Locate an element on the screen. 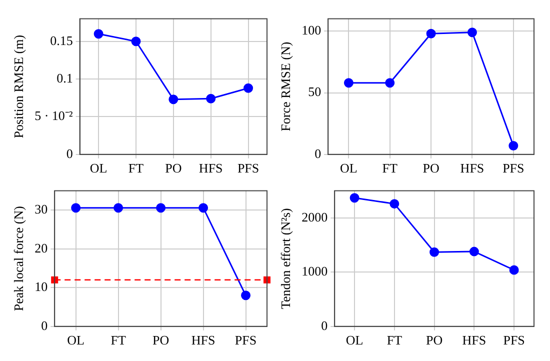  y-tick-label: 1000 is located at coordinates (315, 271).